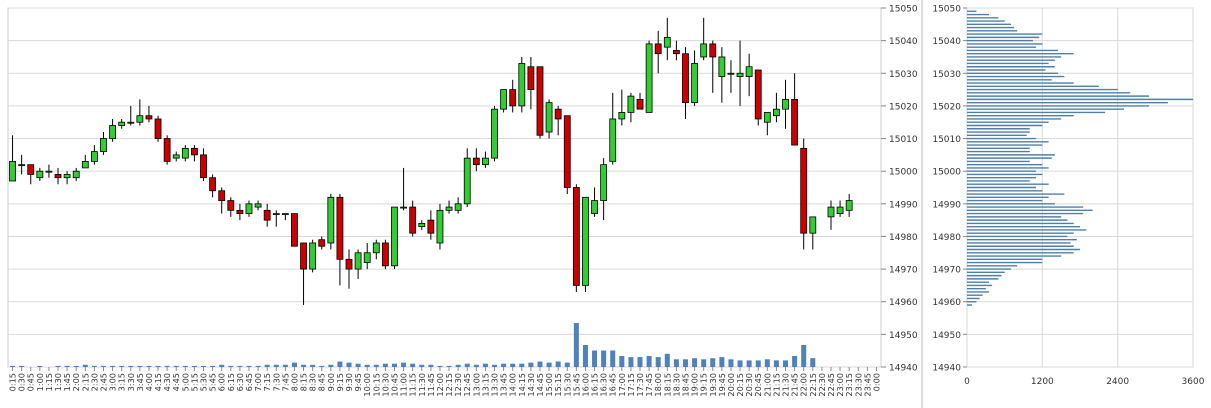 This screenshot has width=1211, height=408. I want to click on time-tick-label: 4:45, so click(176, 382).